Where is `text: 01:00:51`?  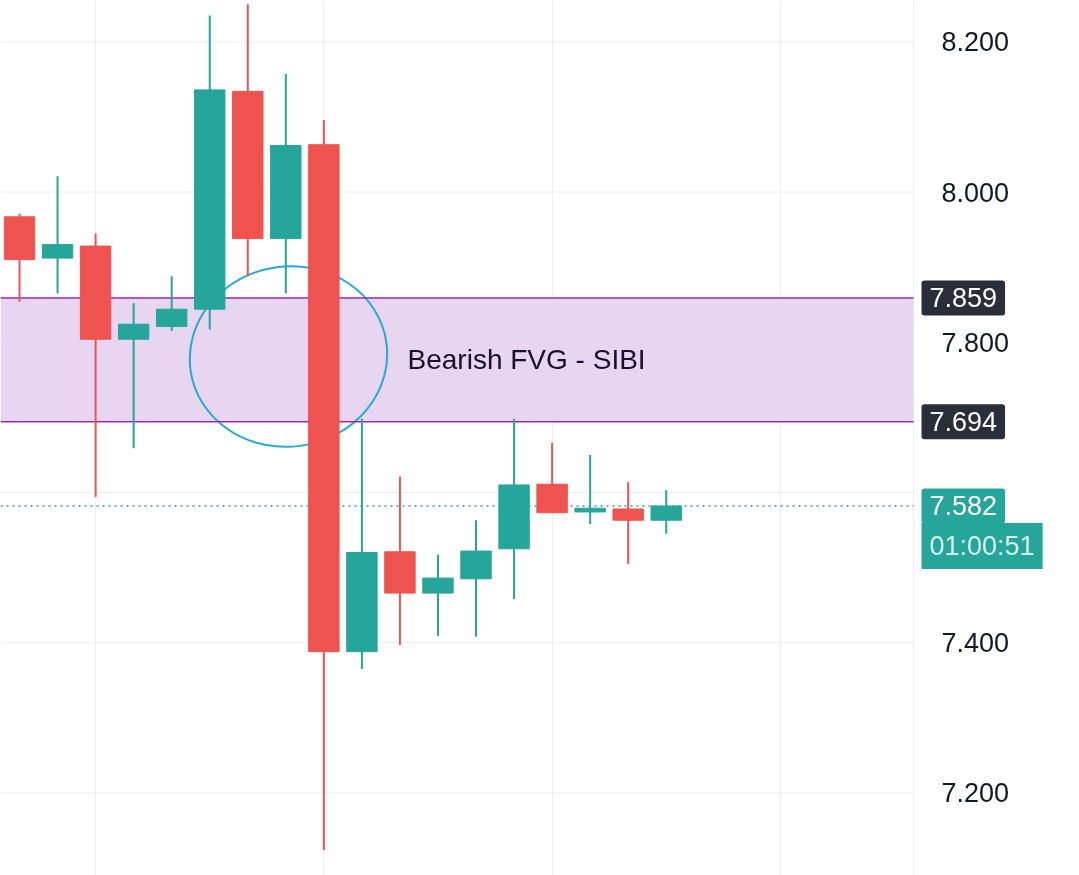 text: 01:00:51 is located at coordinates (982, 545).